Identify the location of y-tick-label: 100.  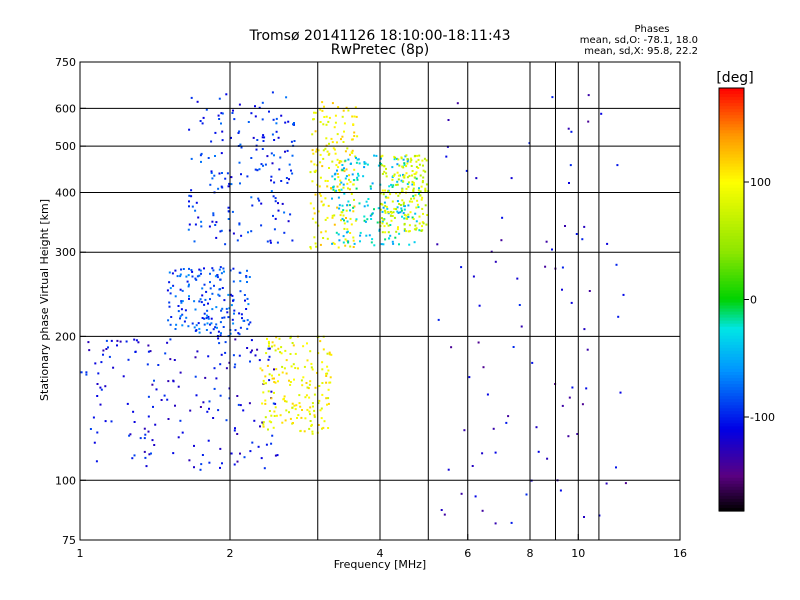
(65, 480).